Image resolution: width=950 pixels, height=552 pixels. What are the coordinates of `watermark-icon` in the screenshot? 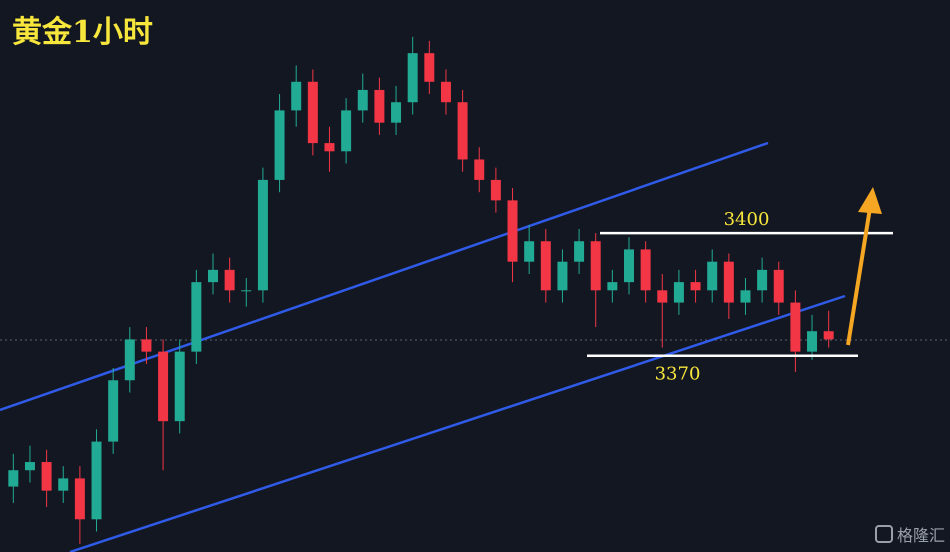 It's located at (884, 534).